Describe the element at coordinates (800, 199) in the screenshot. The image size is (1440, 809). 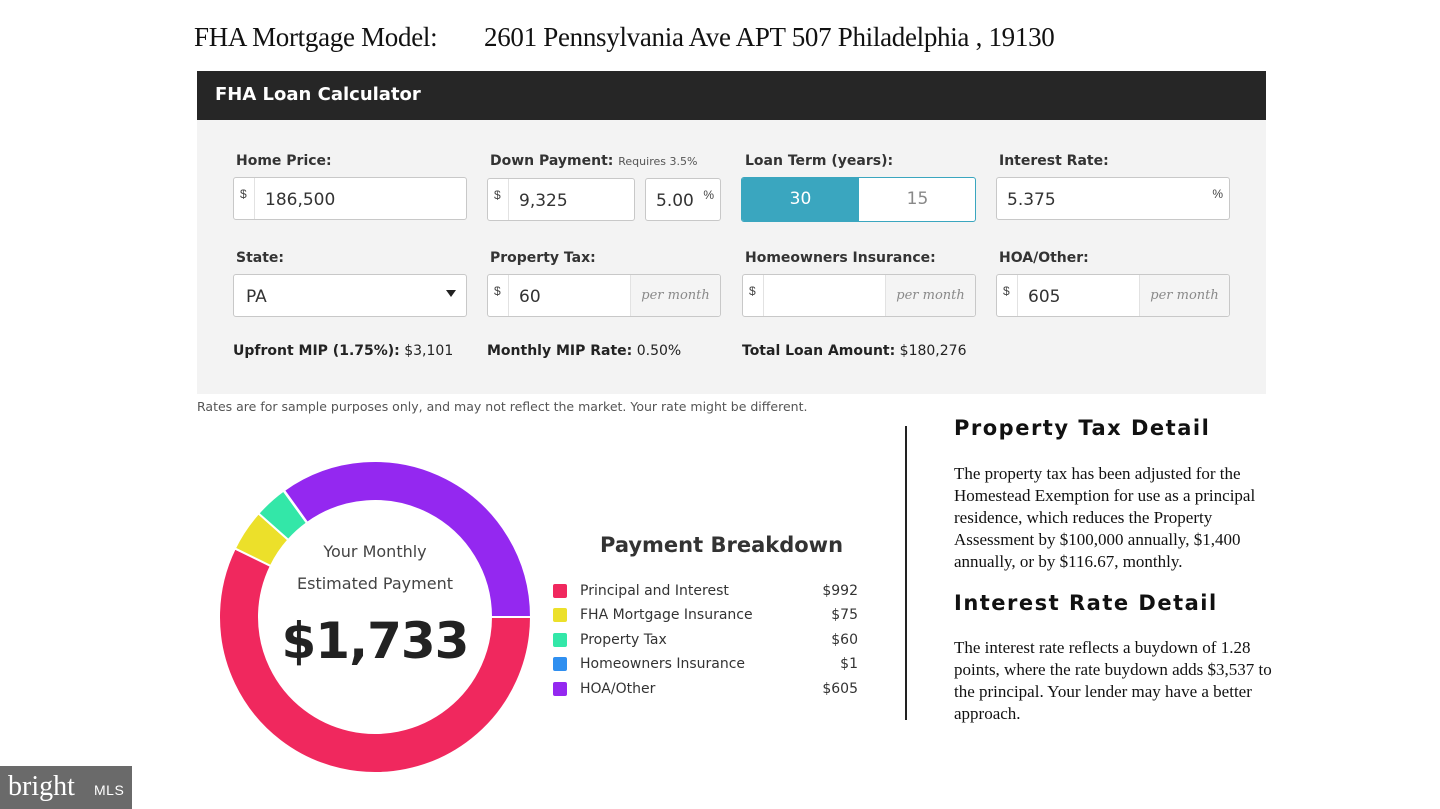
I see `loan-term-option-30: 30` at that location.